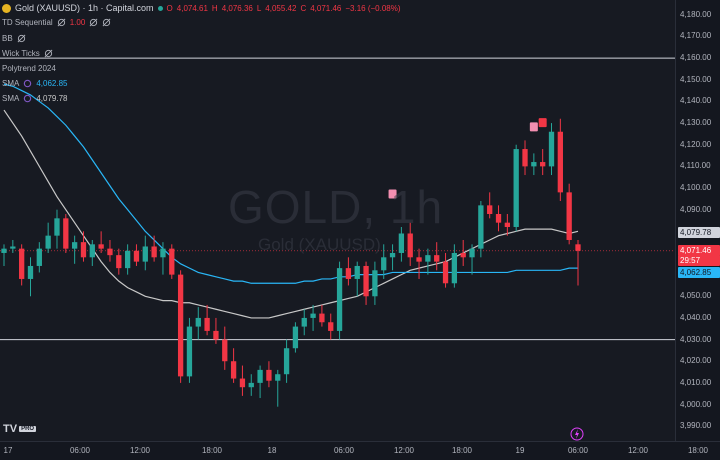 This screenshot has width=720, height=460. Describe the element at coordinates (34, 83) in the screenshot. I see `indicator-sma-1: SMA 4,062.85` at that location.